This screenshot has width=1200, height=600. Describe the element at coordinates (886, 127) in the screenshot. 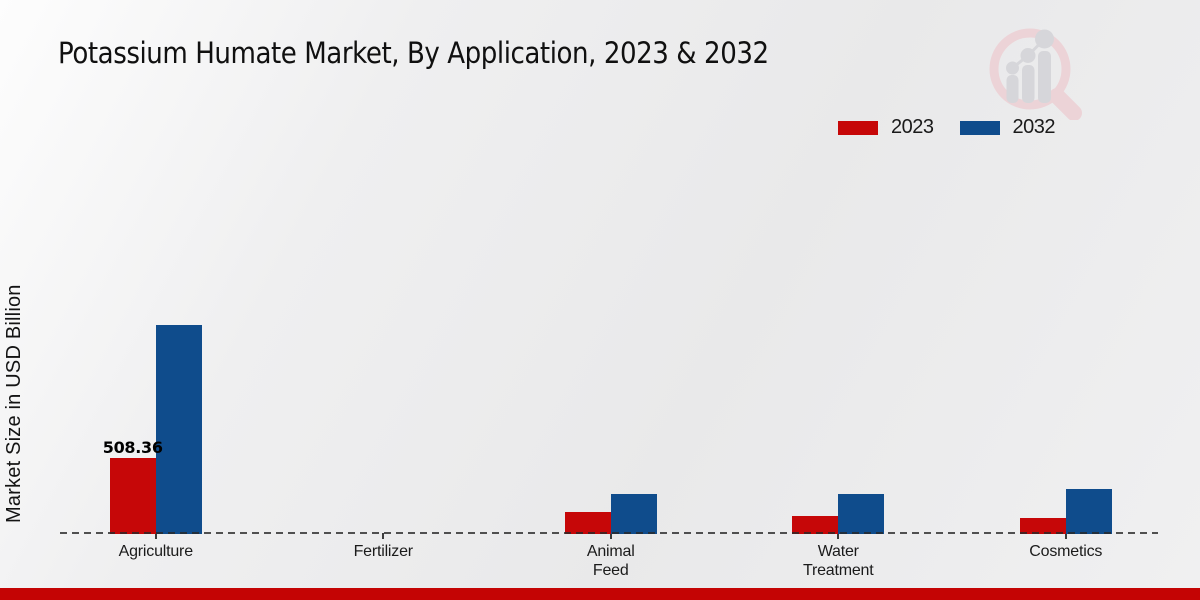

I see `legend-item-2023: 2023` at that location.